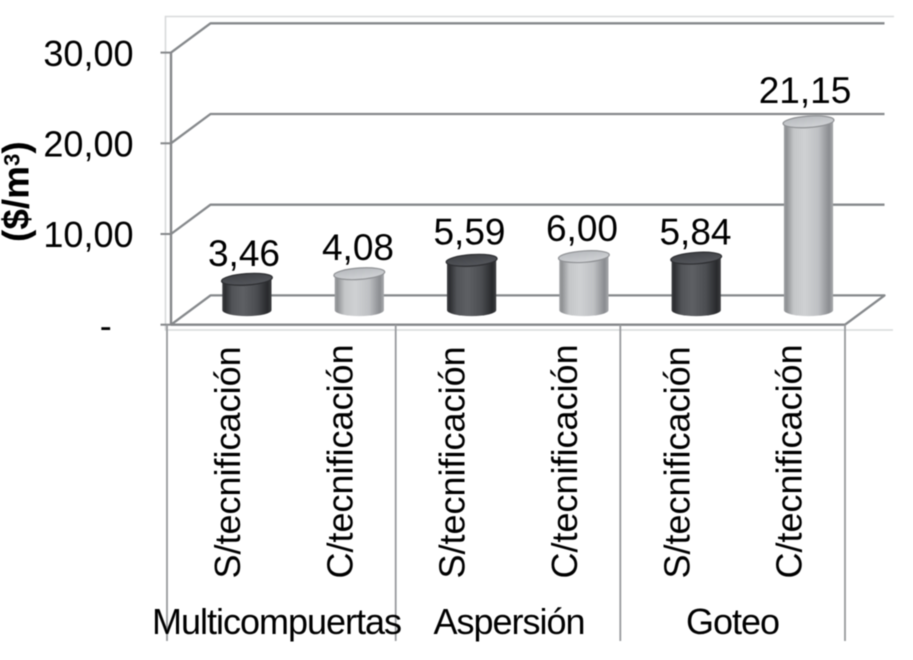 The image size is (913, 660). Describe the element at coordinates (695, 232) in the screenshot. I see `svg-text: 5,84` at that location.